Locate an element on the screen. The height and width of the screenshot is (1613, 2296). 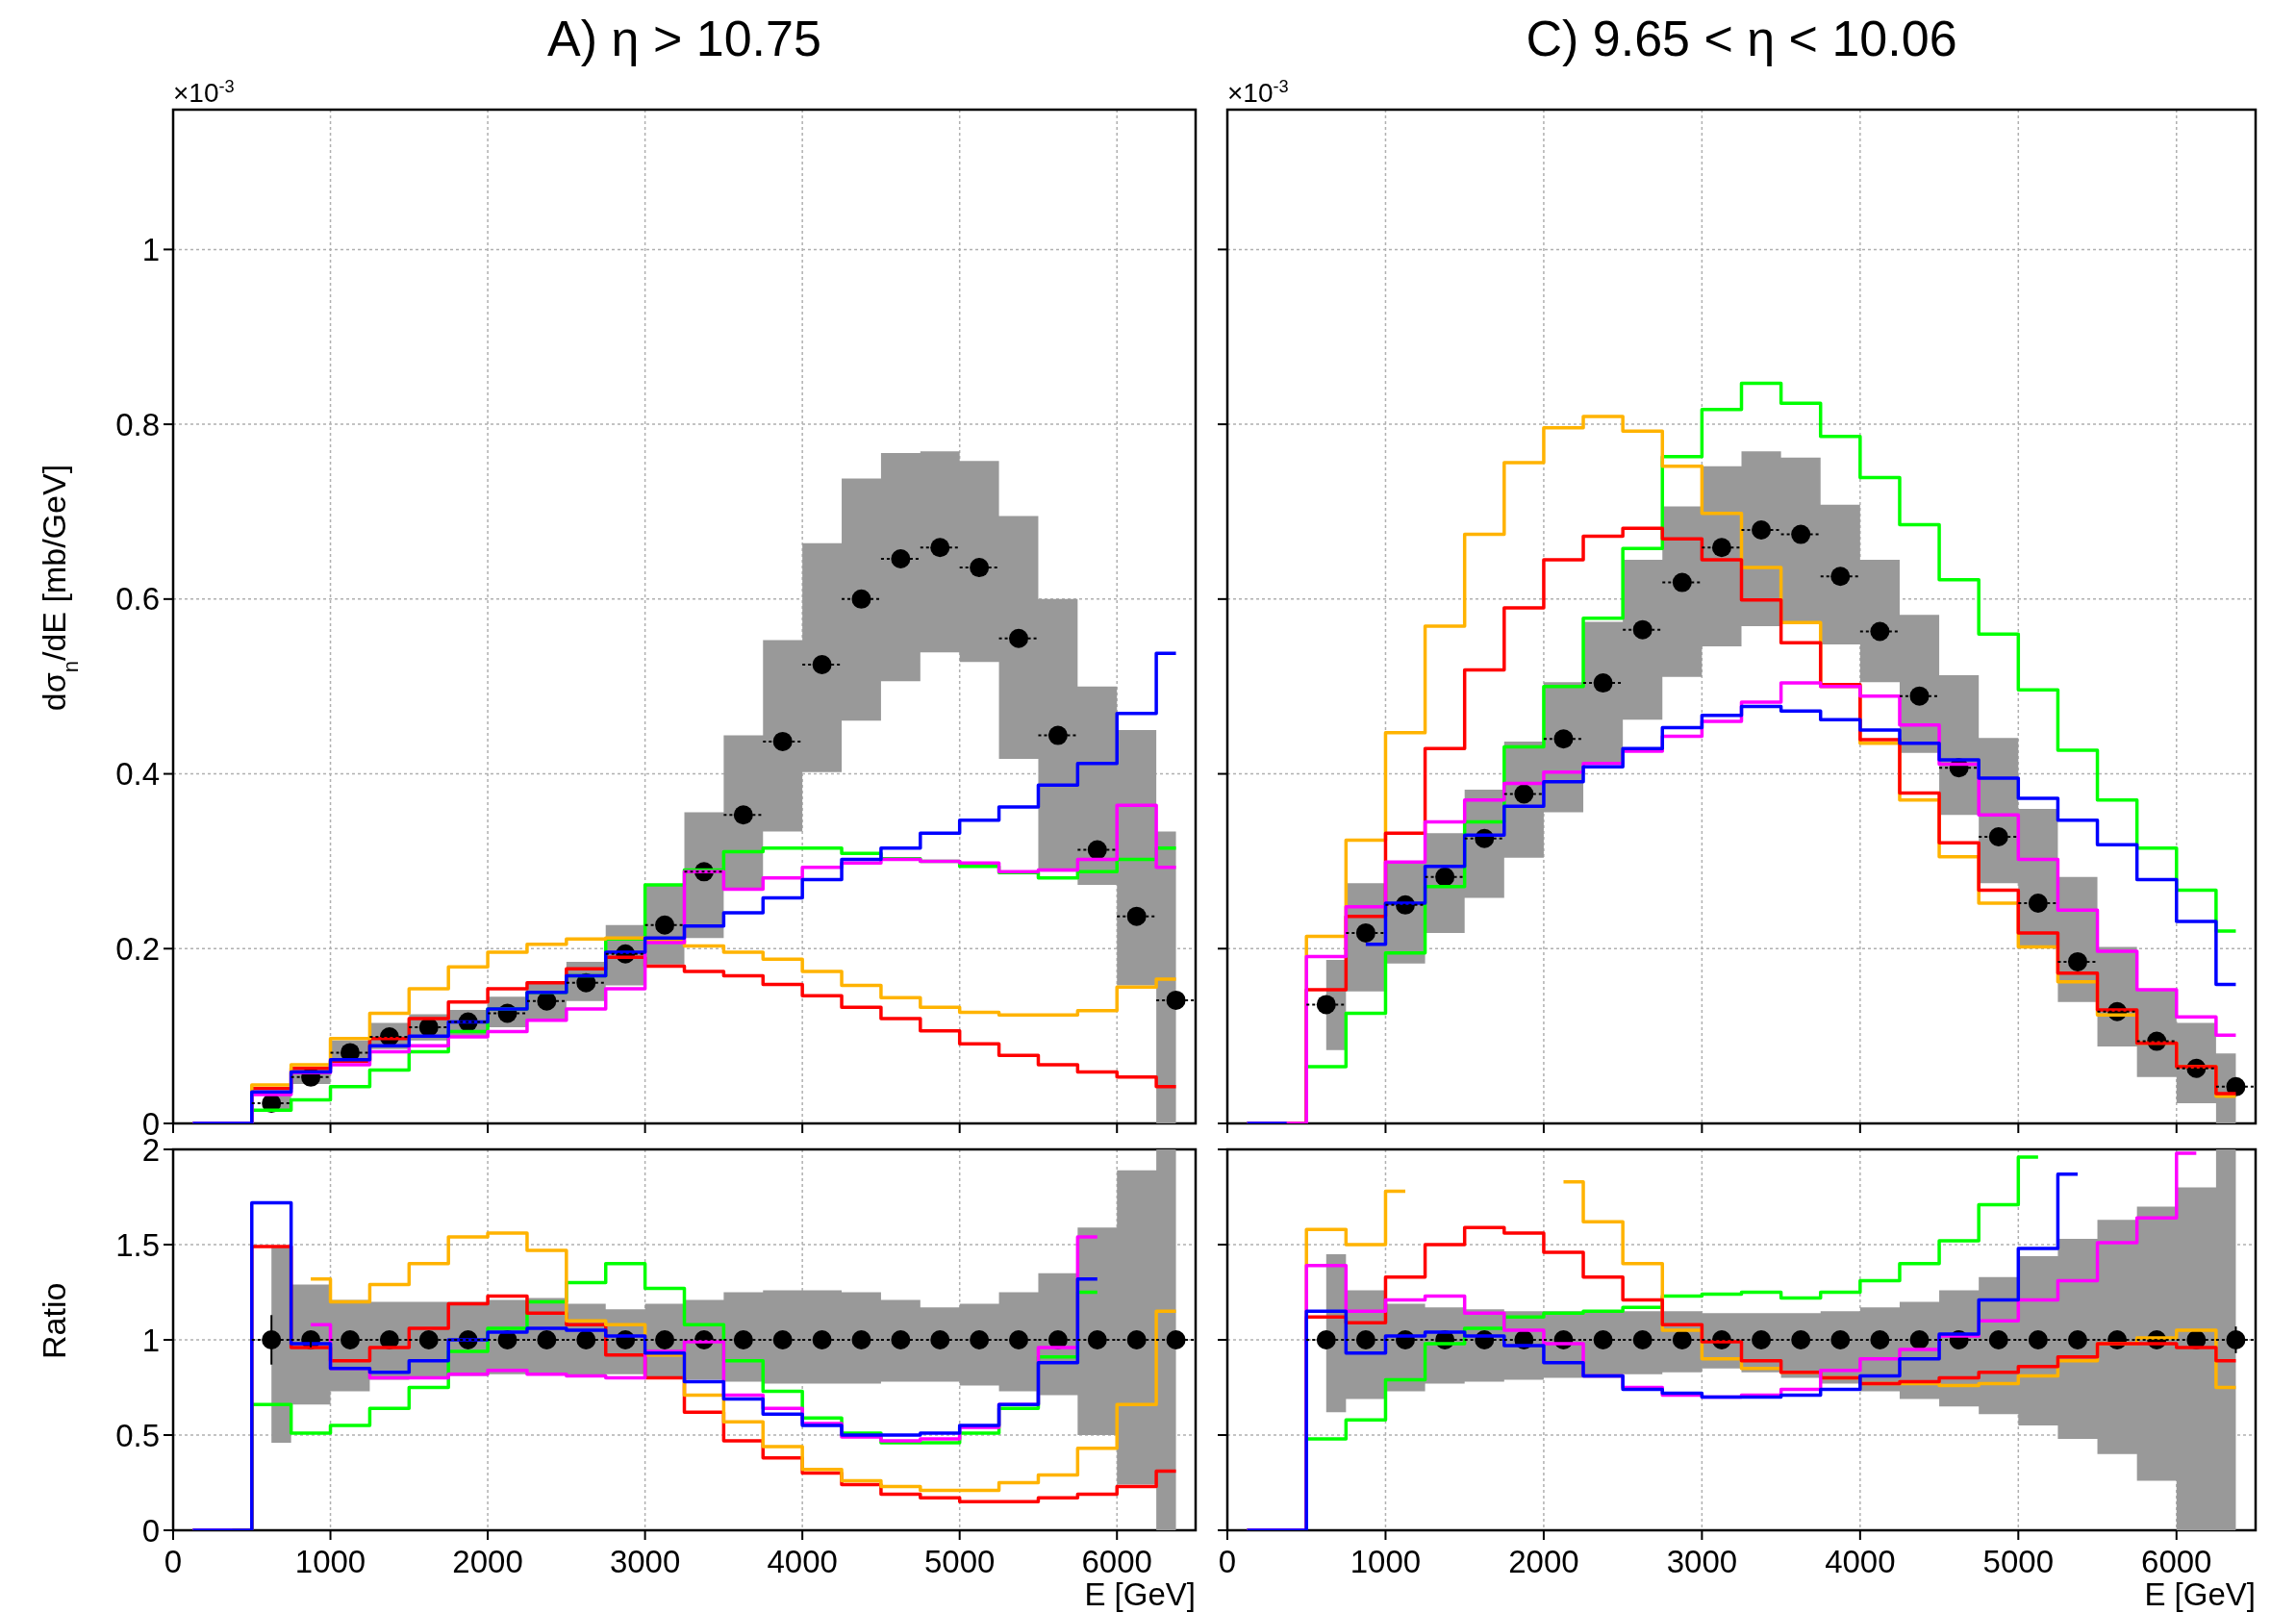
y-tick-label: 0 is located at coordinates (150, 1530).